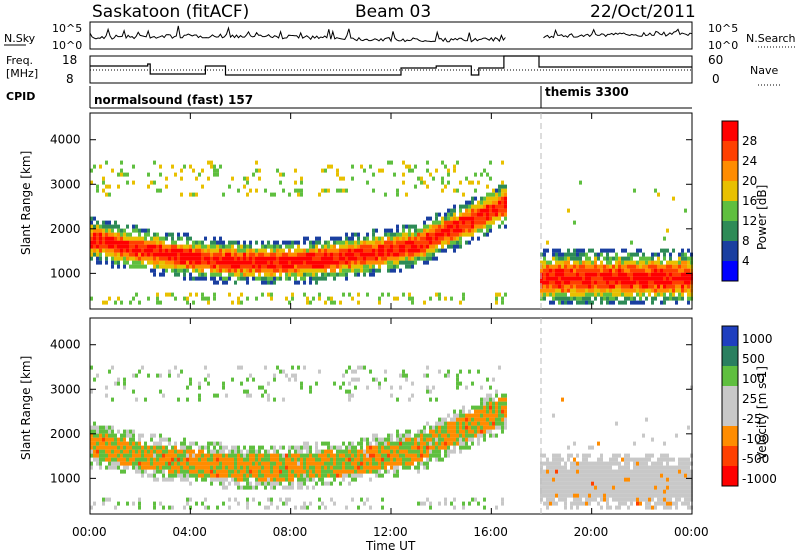 The height and width of the screenshot is (554, 800). What do you see at coordinates (65, 389) in the screenshot?
I see `y-tick-label: 3000` at bounding box center [65, 389].